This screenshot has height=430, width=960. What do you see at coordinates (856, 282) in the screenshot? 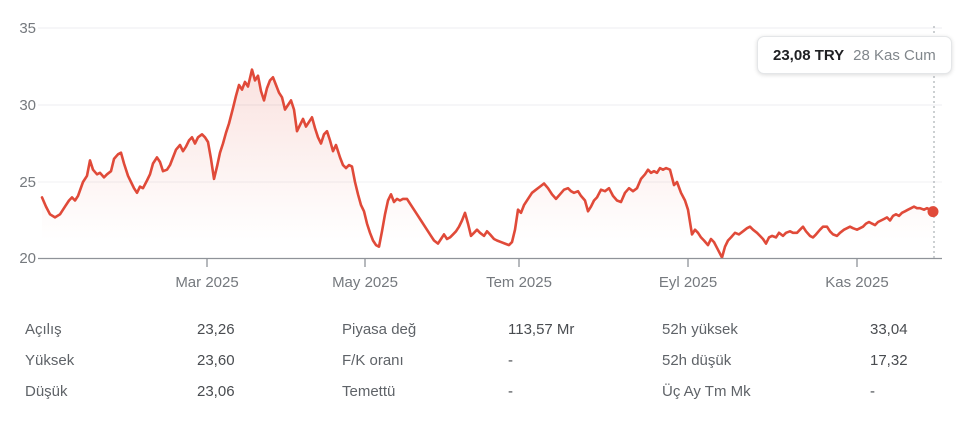
I see `x-tick-kas: Kas 2025` at bounding box center [856, 282].